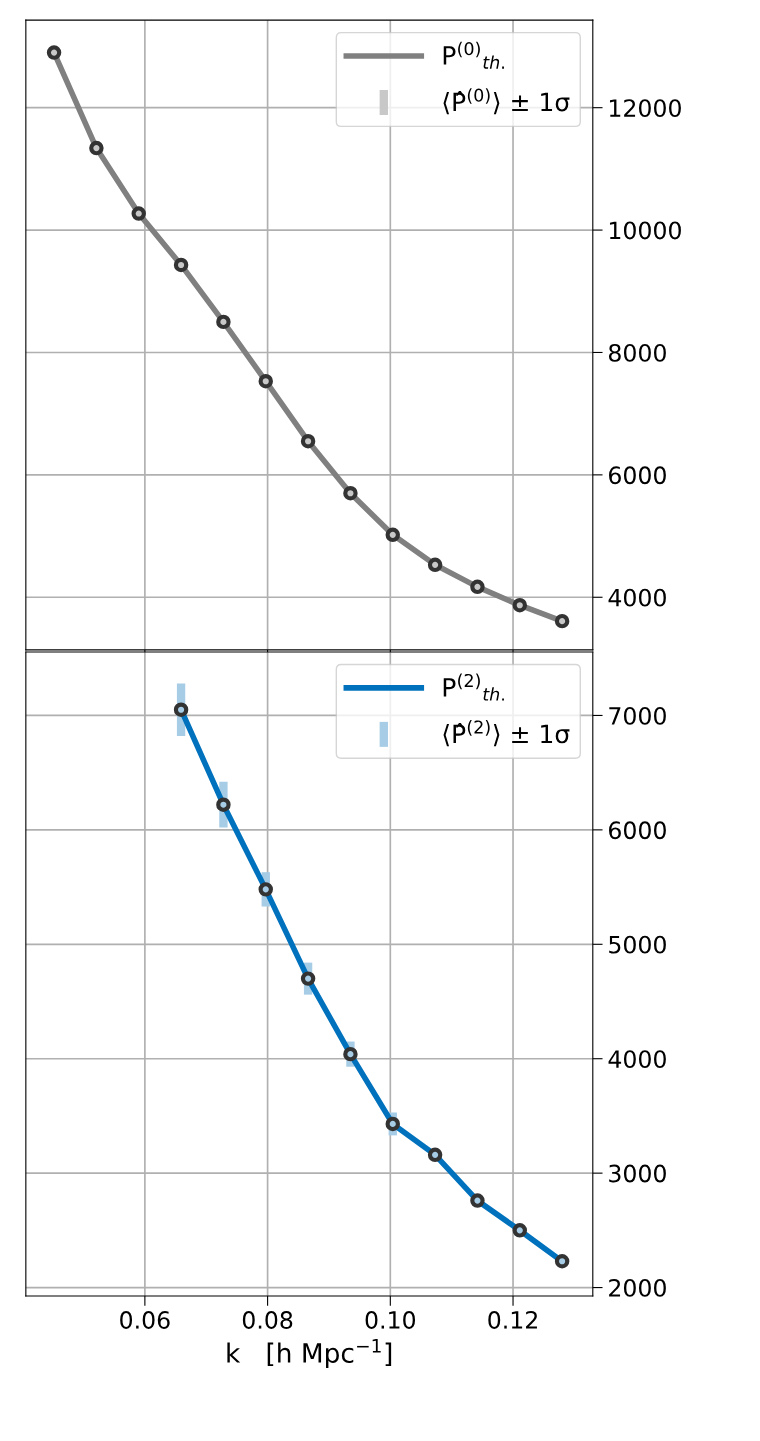  I want to click on y-tick-label: 10000, so click(645, 230).